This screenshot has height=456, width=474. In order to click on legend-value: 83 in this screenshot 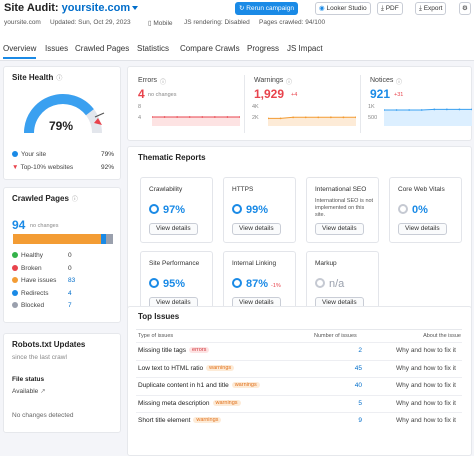, I will do `click(72, 280)`.